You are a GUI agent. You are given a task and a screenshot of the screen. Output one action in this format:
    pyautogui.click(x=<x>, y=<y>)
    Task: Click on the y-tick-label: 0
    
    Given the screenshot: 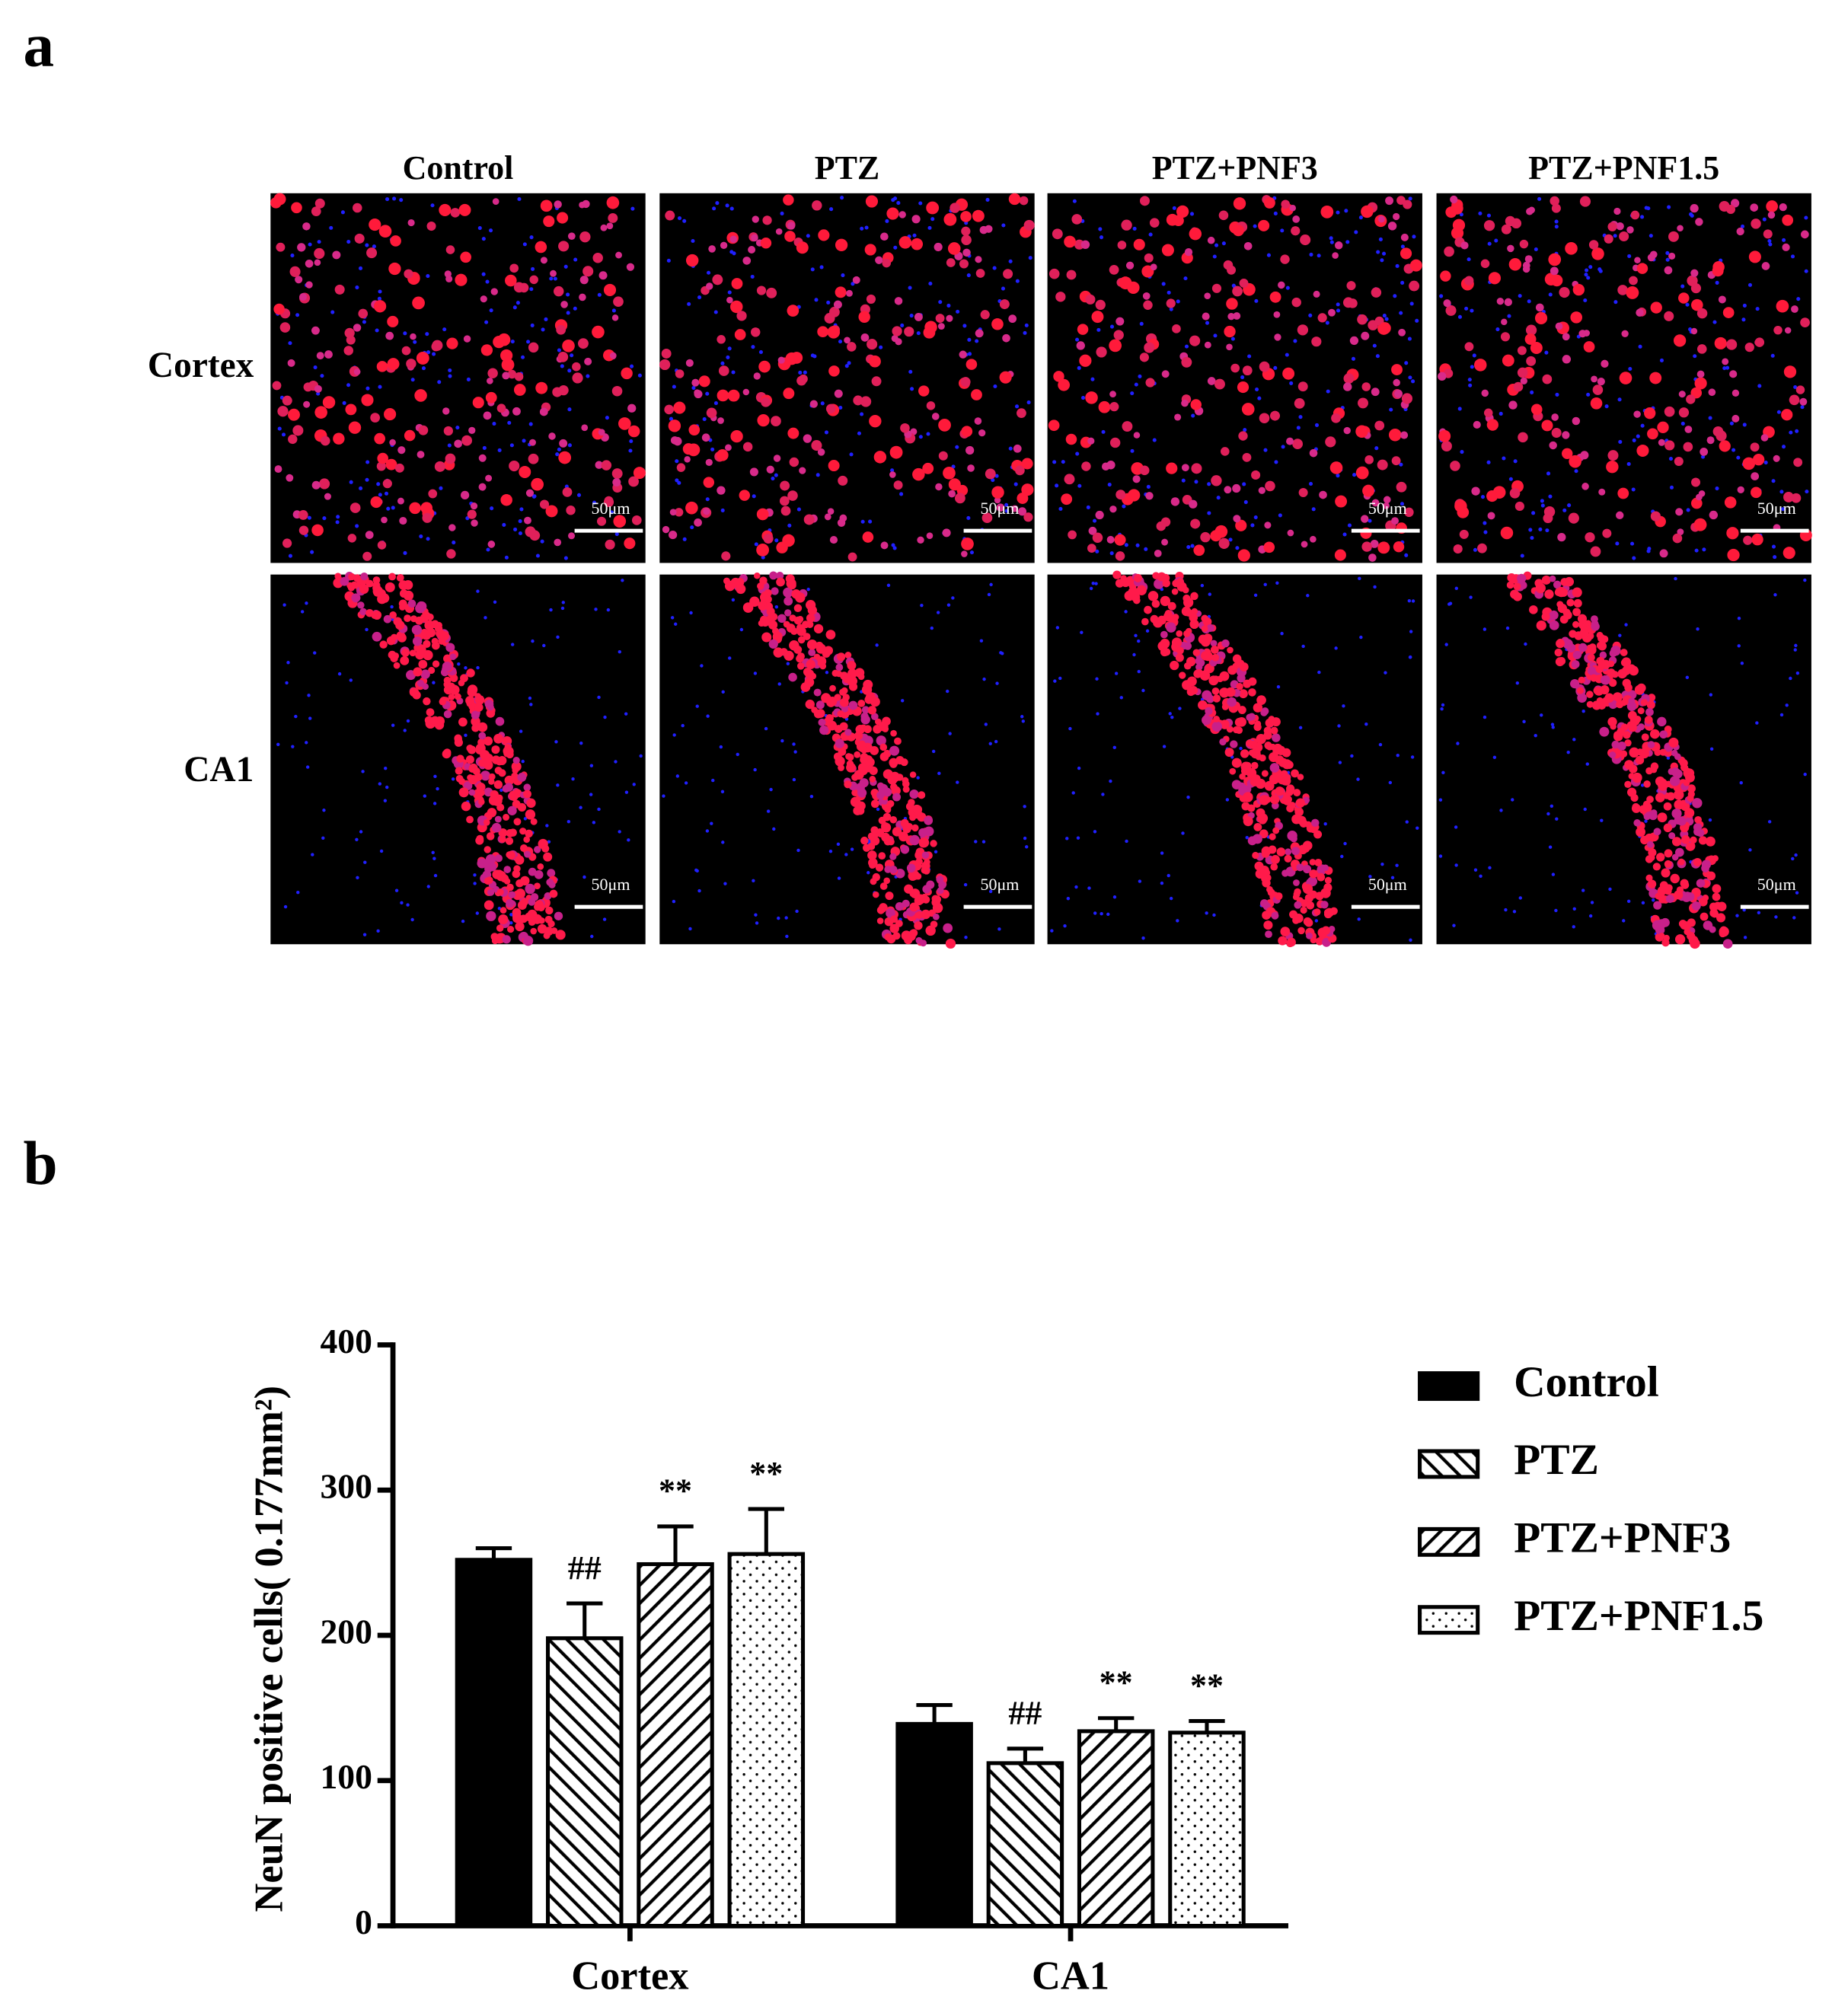 What is the action you would take?
    pyautogui.click(x=363, y=1922)
    